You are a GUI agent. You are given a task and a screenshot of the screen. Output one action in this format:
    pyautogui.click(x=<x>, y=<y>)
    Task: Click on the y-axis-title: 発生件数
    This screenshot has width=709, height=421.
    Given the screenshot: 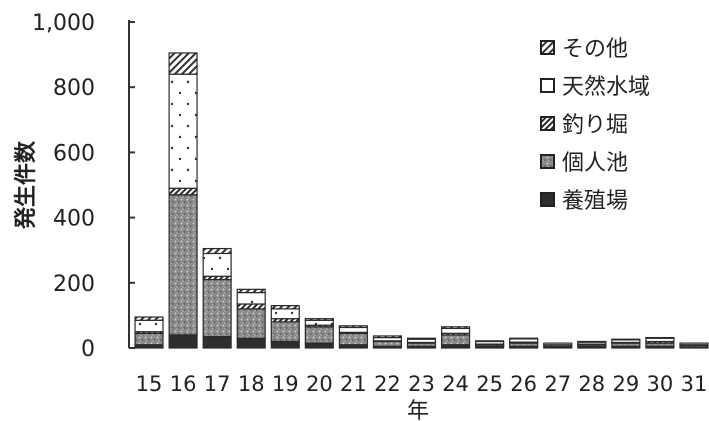 What is the action you would take?
    pyautogui.click(x=26, y=185)
    